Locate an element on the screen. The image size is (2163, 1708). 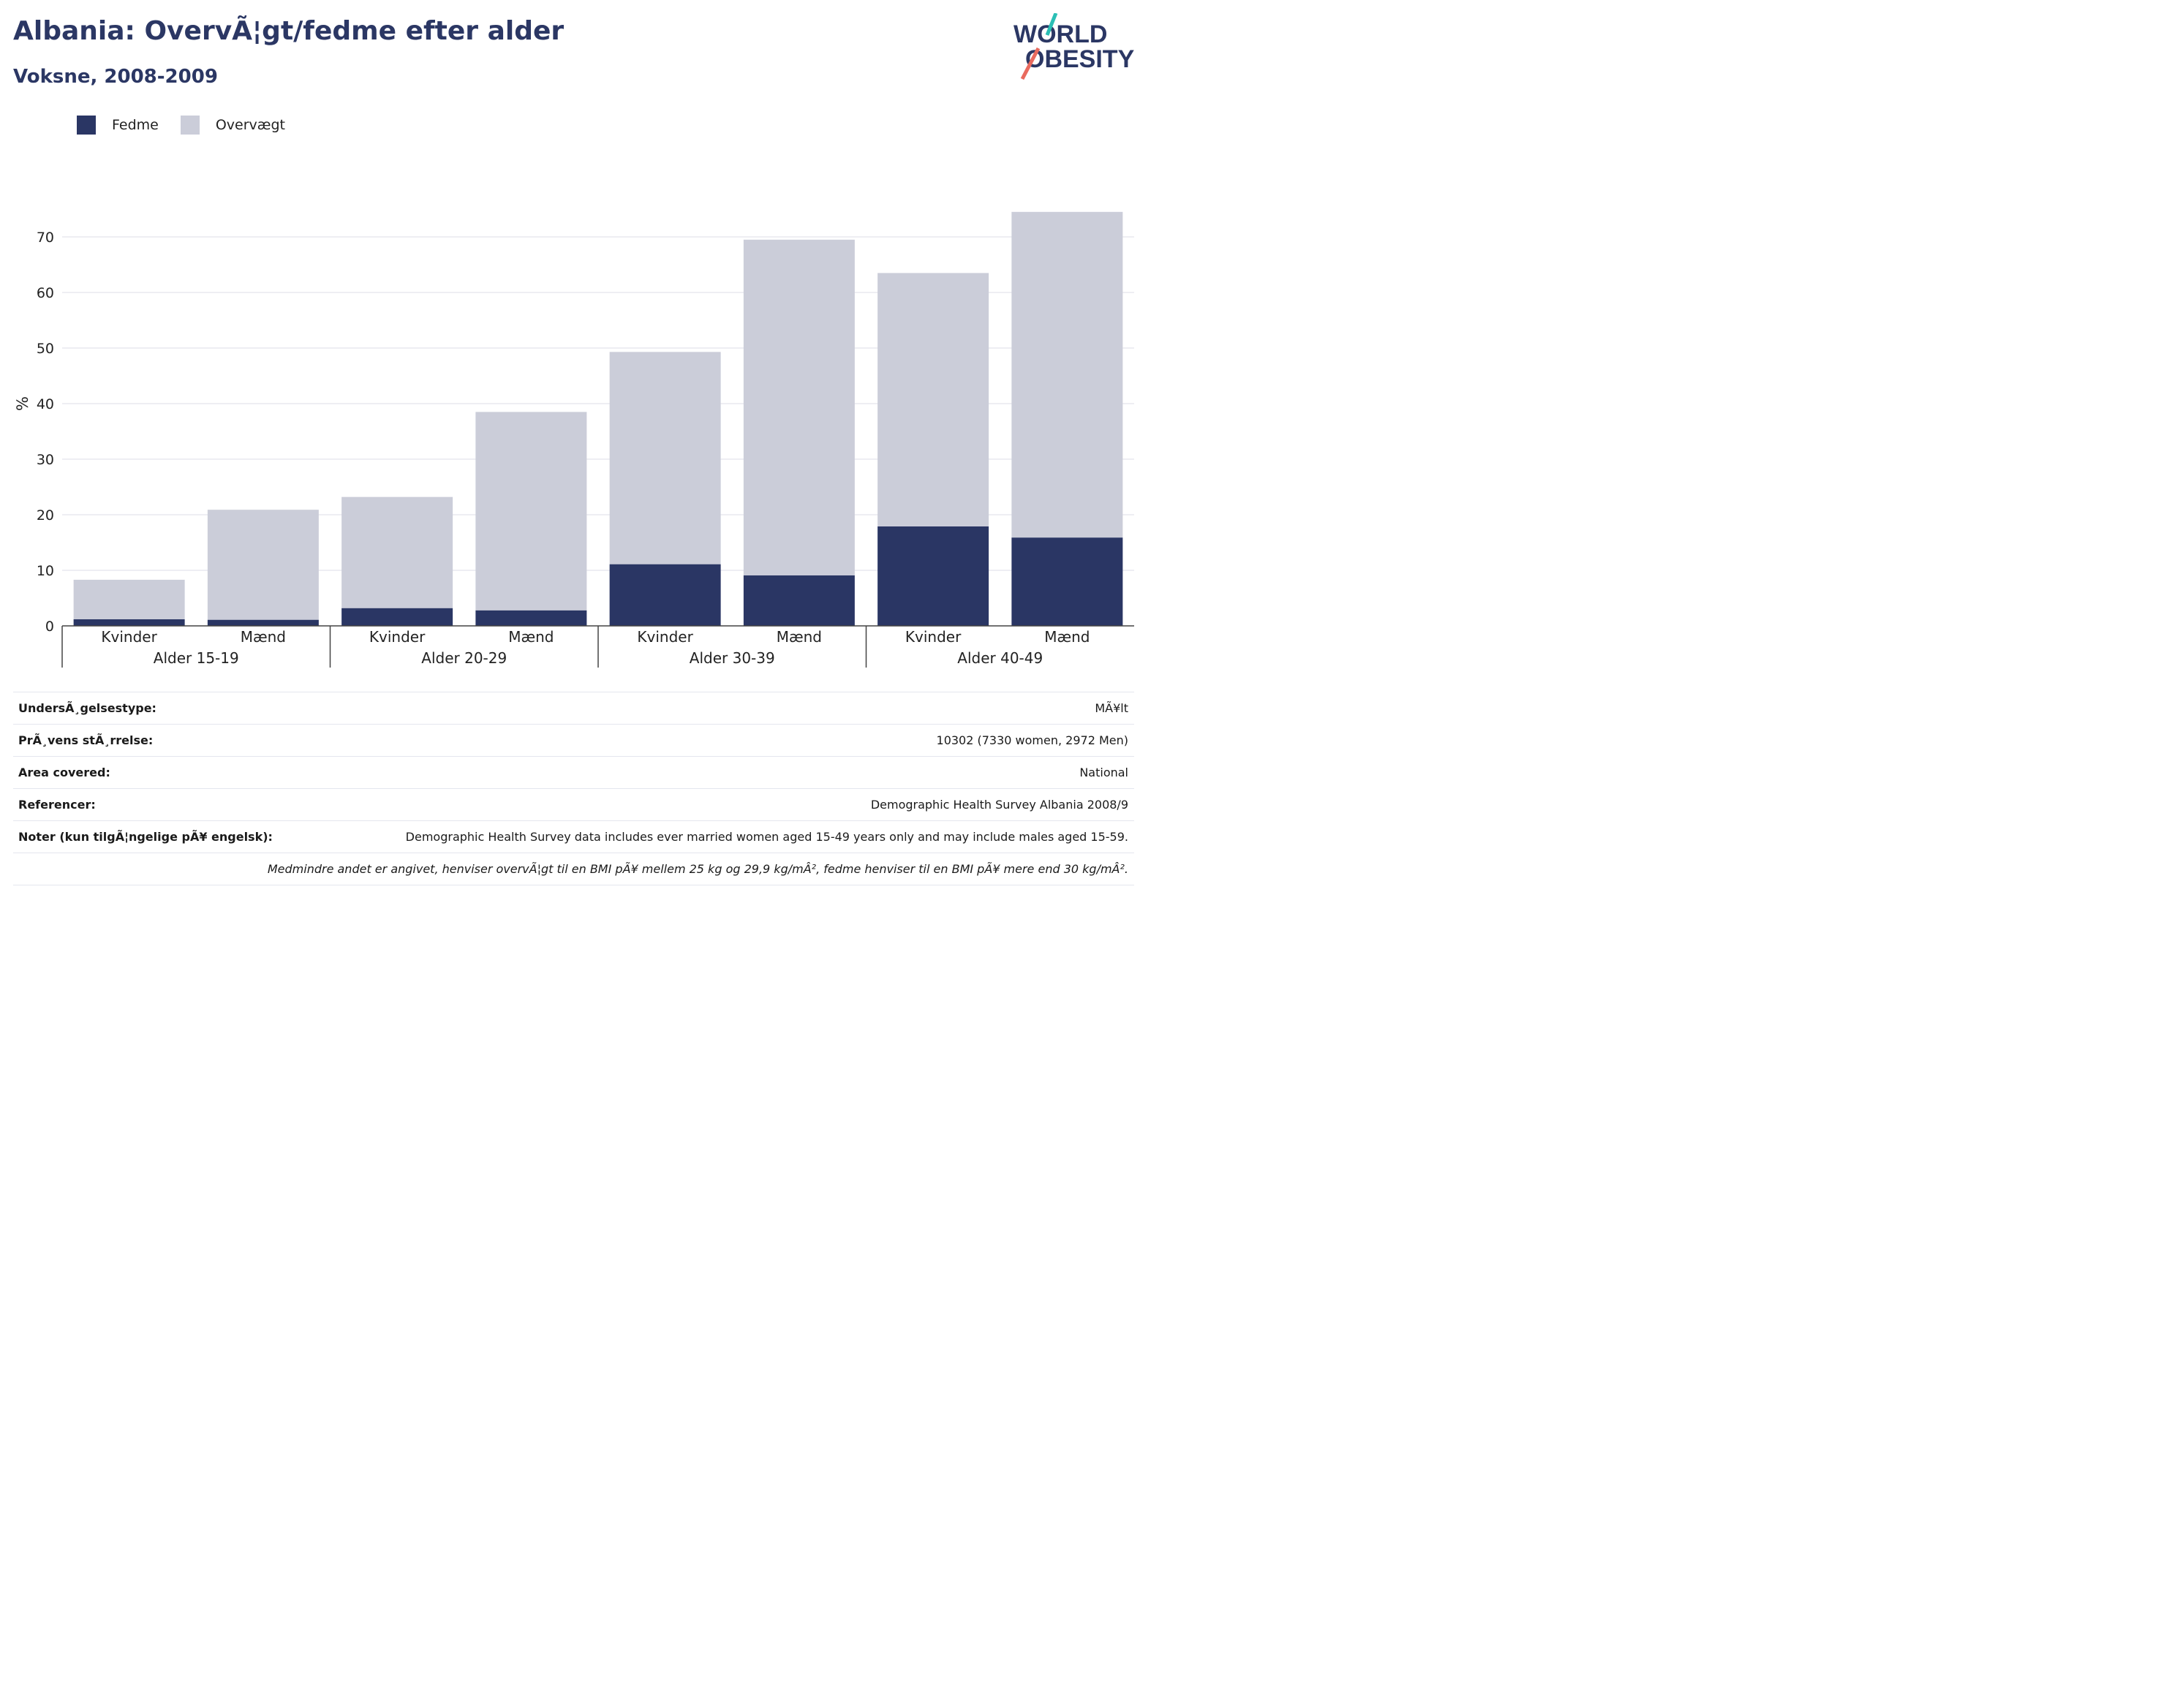
legend-label-fedme: Fedme is located at coordinates (135, 125).